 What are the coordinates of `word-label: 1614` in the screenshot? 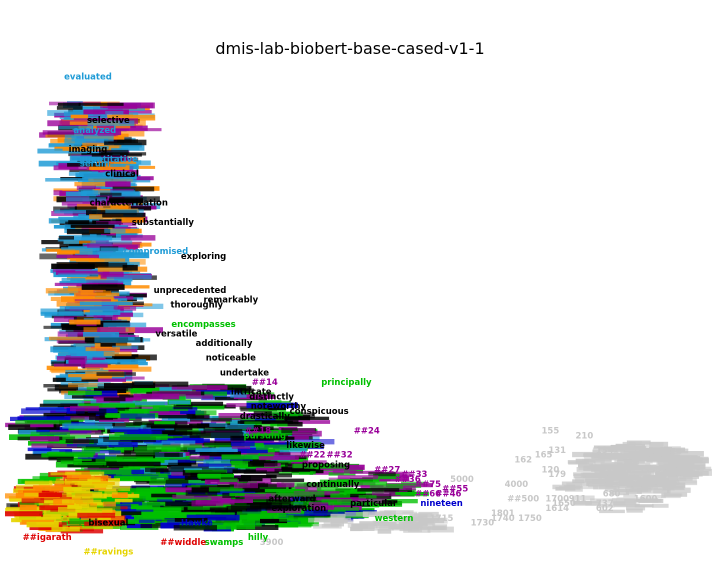 It's located at (557, 509).